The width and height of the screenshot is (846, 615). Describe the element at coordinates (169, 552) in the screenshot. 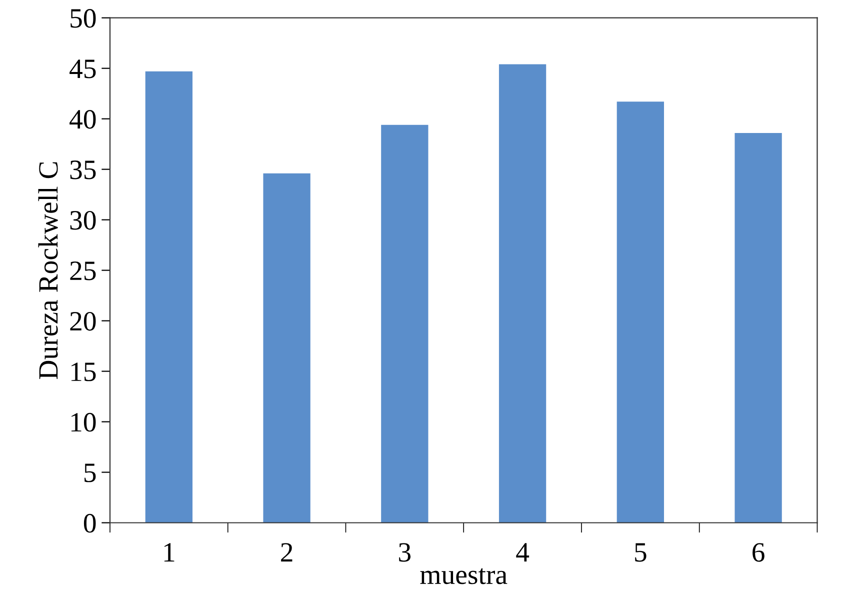

I see `x-tick-label: 1` at that location.